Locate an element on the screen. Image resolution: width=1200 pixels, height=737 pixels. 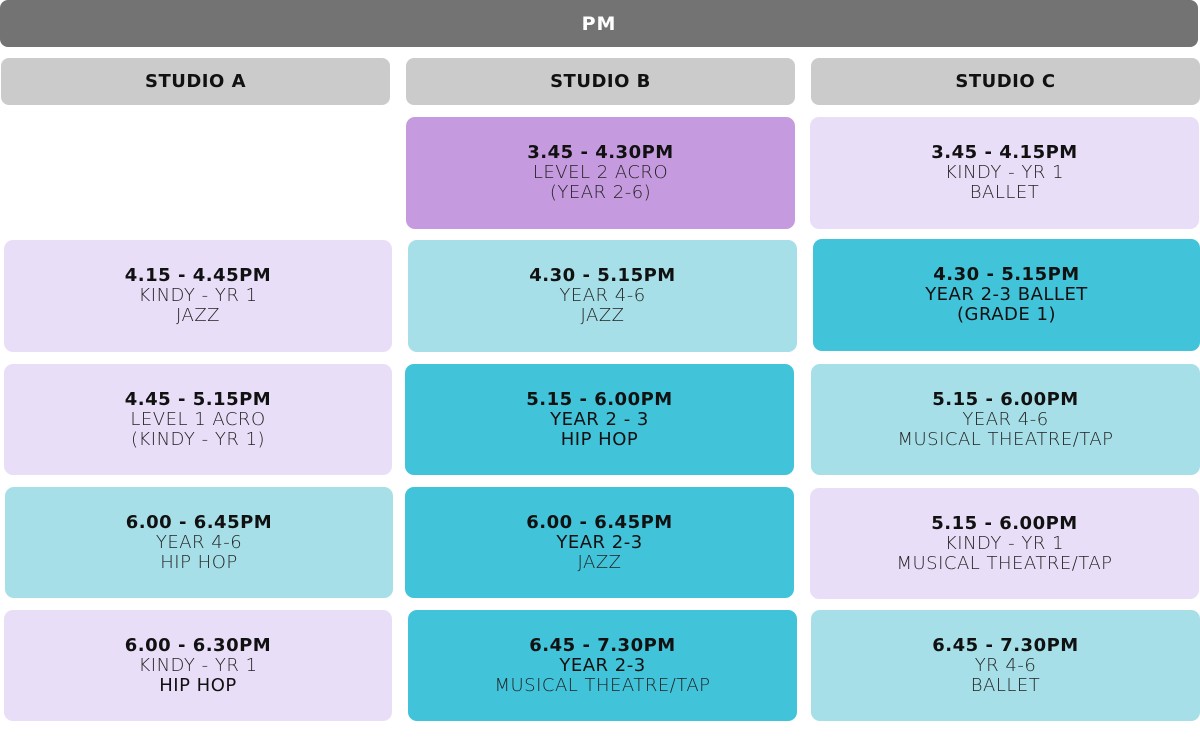
class-card-studio-c-5: 6.45 - 7.30PM YR 4-6 BALLET is located at coordinates (1005, 665).